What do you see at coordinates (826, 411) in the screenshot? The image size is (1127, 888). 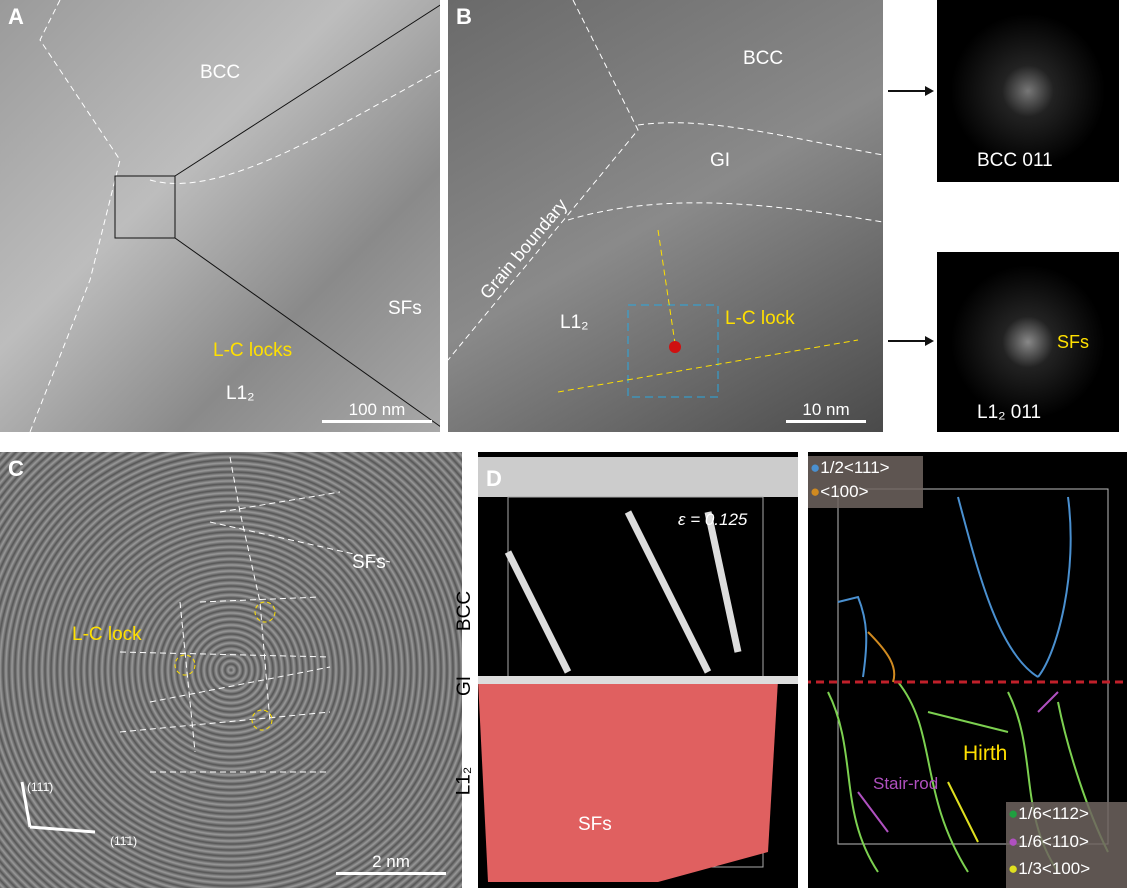 I see `scale-bar: 10 nm` at bounding box center [826, 411].